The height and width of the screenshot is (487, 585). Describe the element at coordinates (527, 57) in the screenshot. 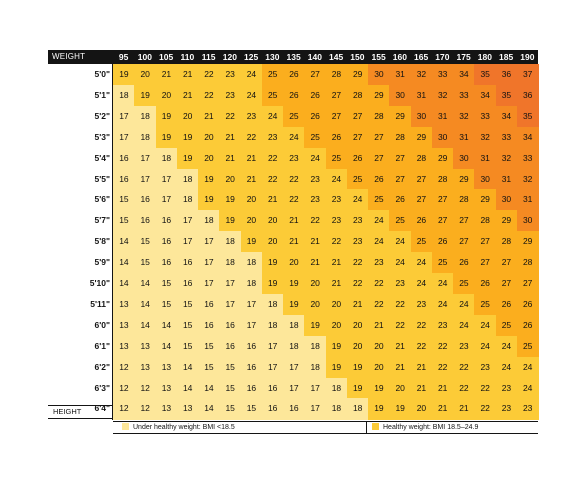

I see `weight-column-header: 190` at that location.